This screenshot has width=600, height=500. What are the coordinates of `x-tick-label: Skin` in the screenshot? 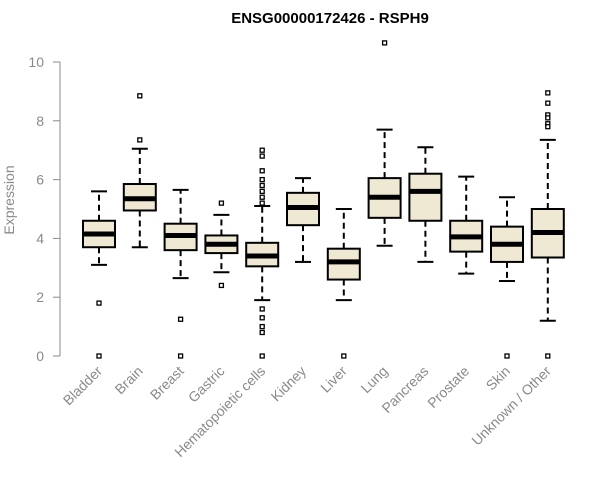 It's located at (498, 378).